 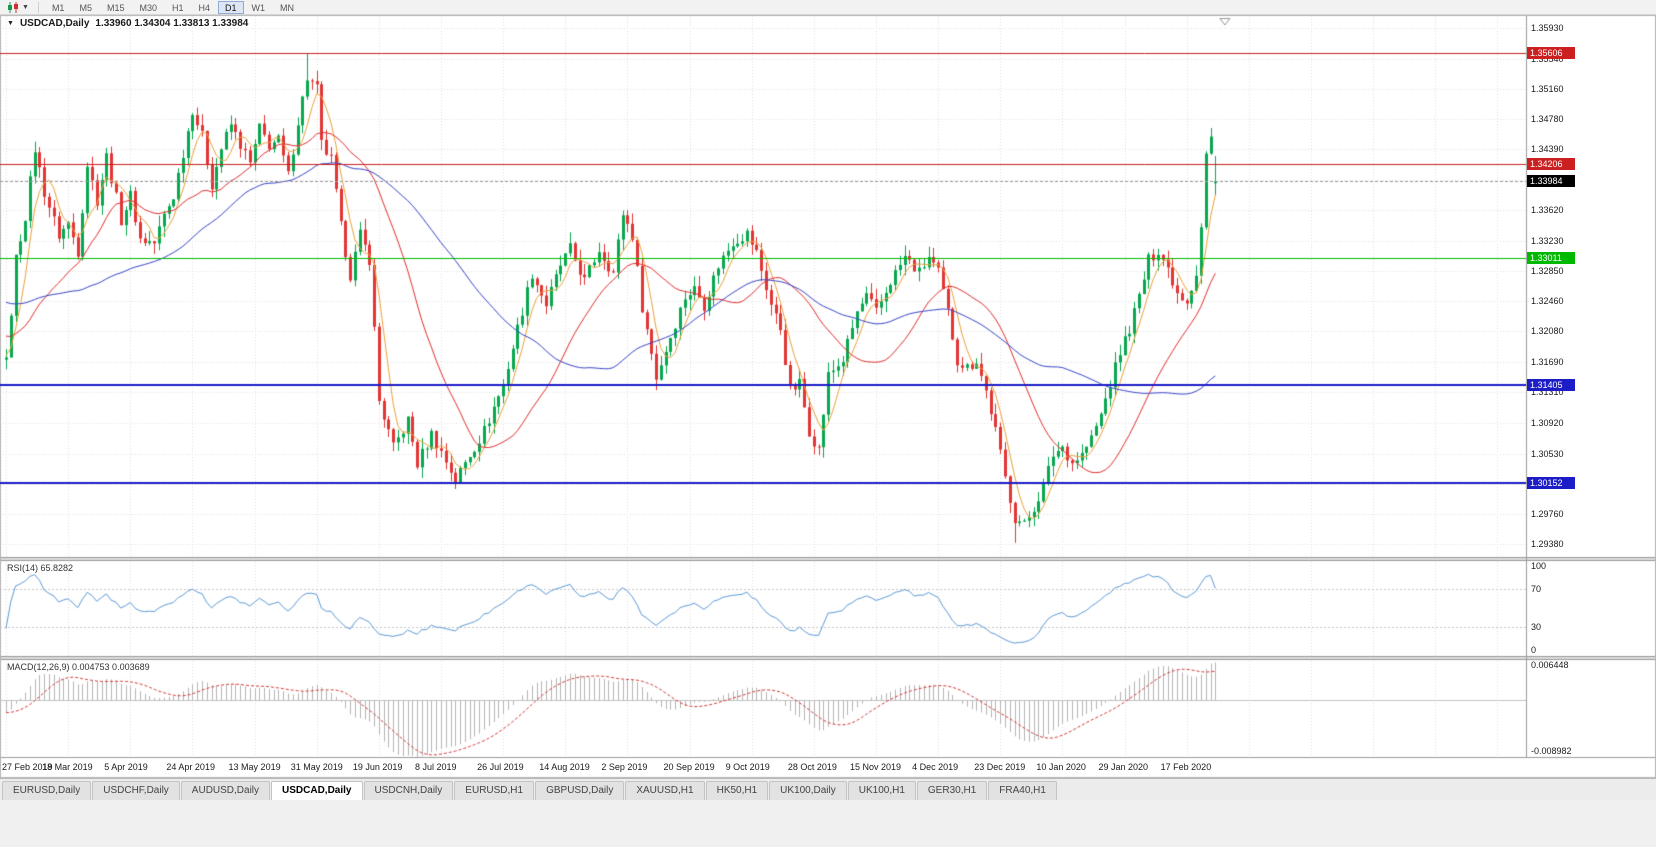 What do you see at coordinates (47, 790) in the screenshot?
I see `chart-tab-eurusd-daily: EURUSD,Daily` at bounding box center [47, 790].